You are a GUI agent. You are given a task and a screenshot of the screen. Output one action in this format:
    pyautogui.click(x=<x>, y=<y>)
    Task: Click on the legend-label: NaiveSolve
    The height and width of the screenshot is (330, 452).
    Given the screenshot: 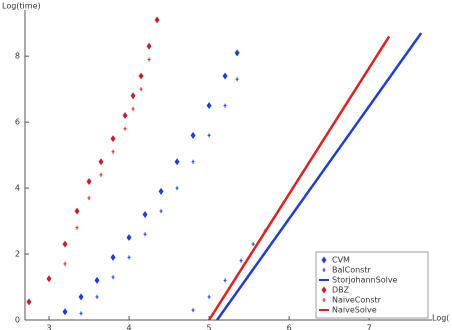 What is the action you would take?
    pyautogui.click(x=354, y=310)
    